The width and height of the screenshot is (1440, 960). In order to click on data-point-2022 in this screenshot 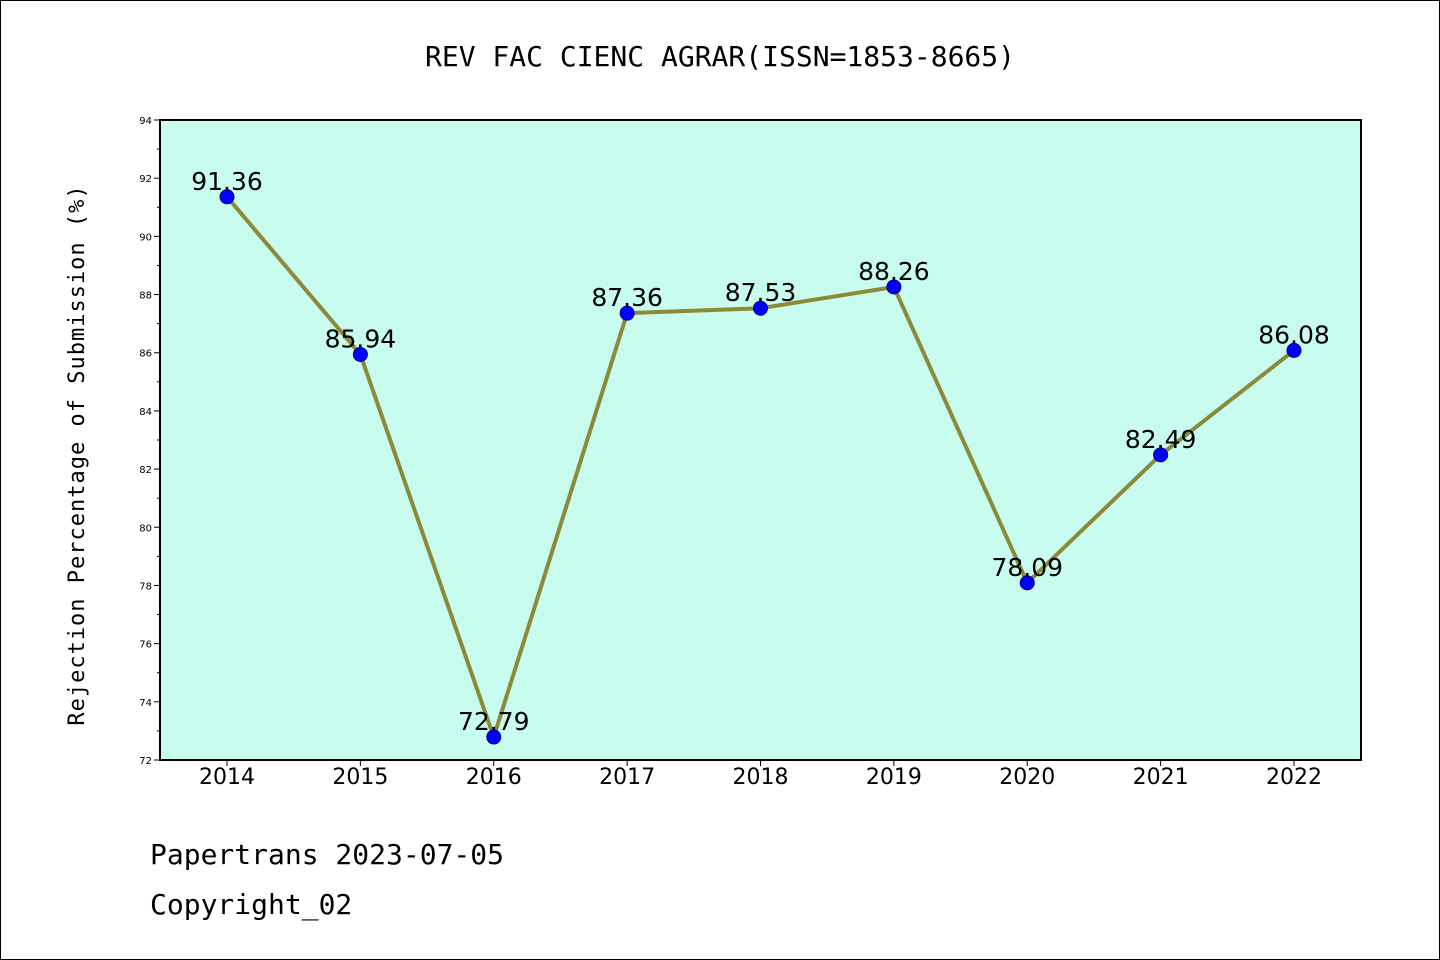, I will do `click(1294, 350)`.